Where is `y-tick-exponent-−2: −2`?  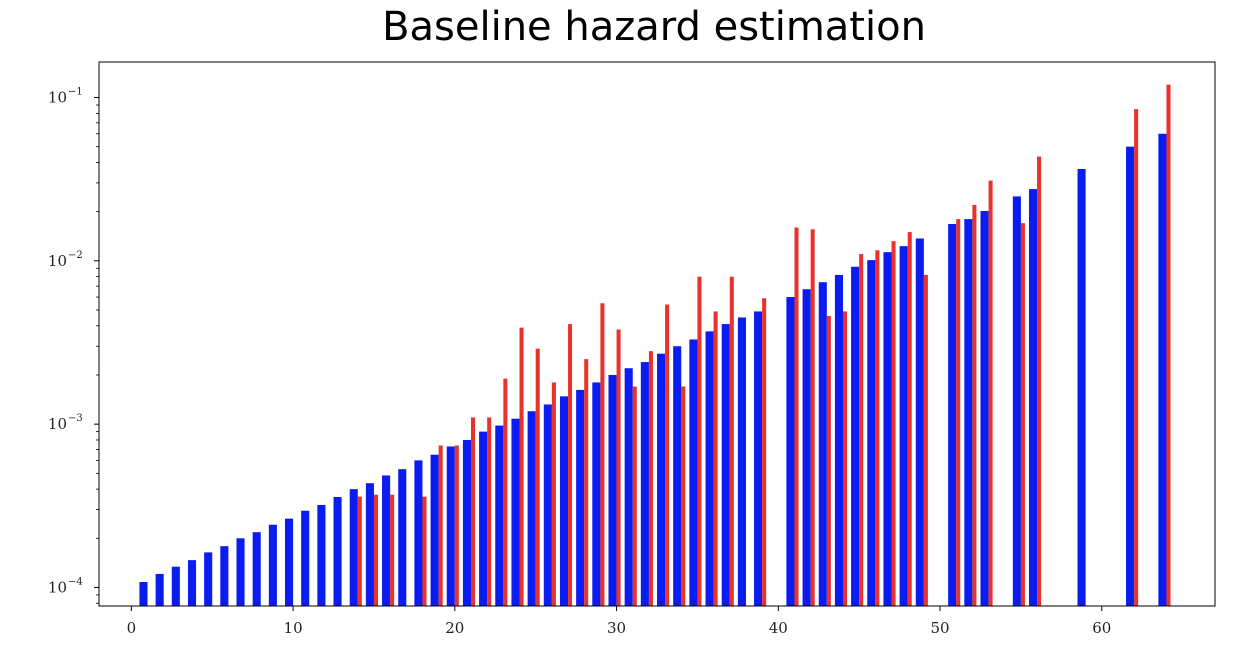
y-tick-exponent-−2: −2 is located at coordinates (75, 255).